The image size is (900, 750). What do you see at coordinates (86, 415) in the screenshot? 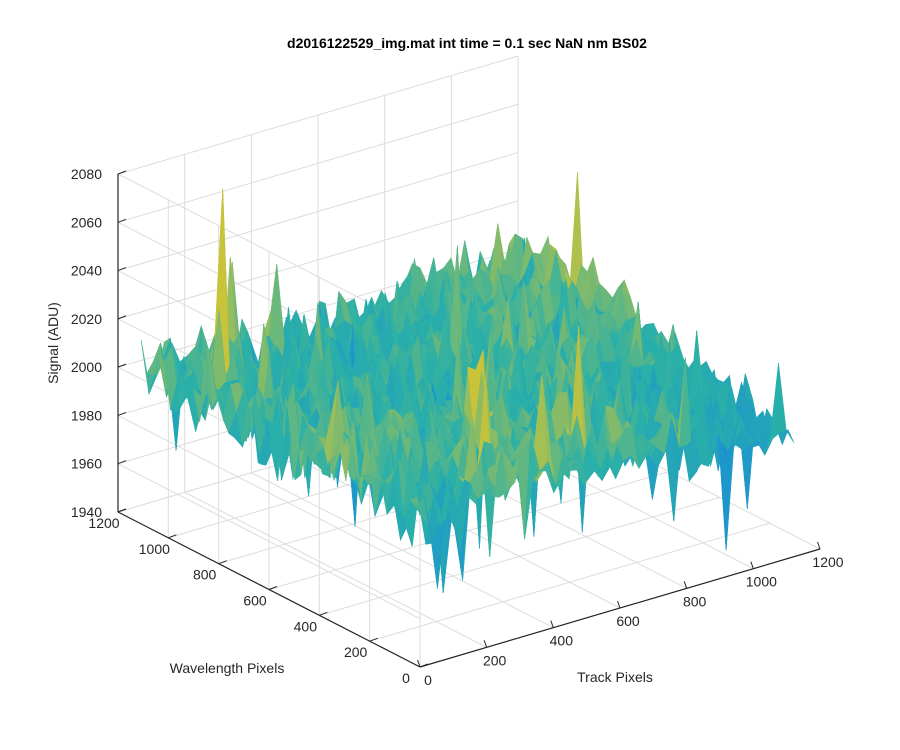
I see `z-tick-label: 1980` at bounding box center [86, 415].